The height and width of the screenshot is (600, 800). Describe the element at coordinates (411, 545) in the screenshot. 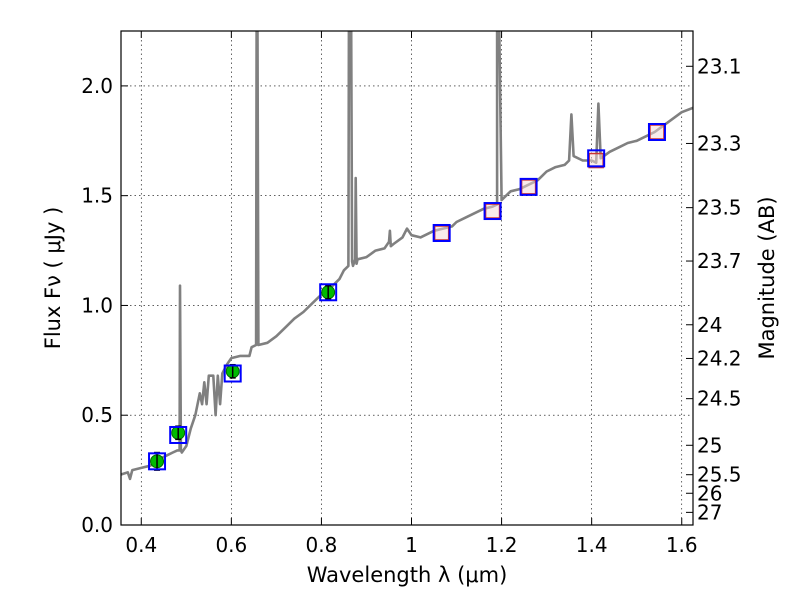

I see `x-tick-label: 1` at that location.